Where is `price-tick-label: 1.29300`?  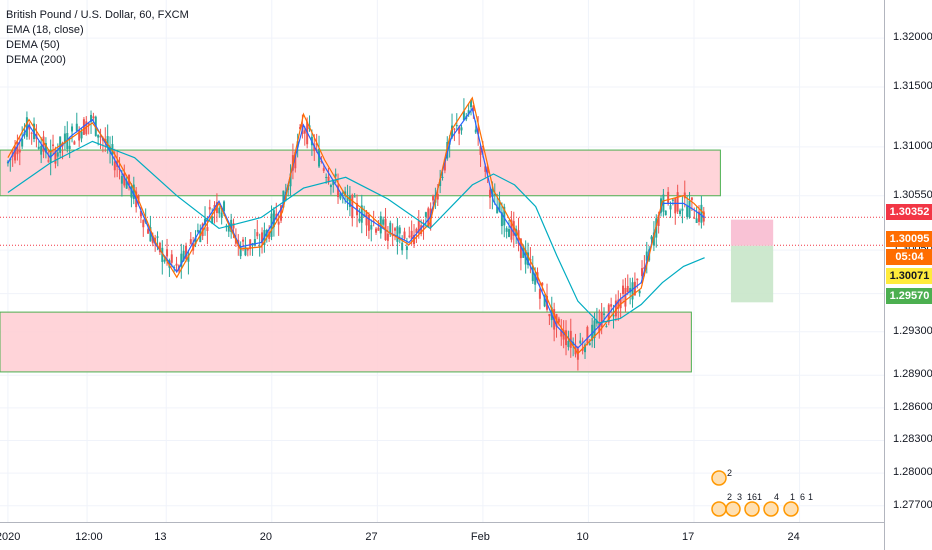 price-tick-label: 1.29300 is located at coordinates (912, 330).